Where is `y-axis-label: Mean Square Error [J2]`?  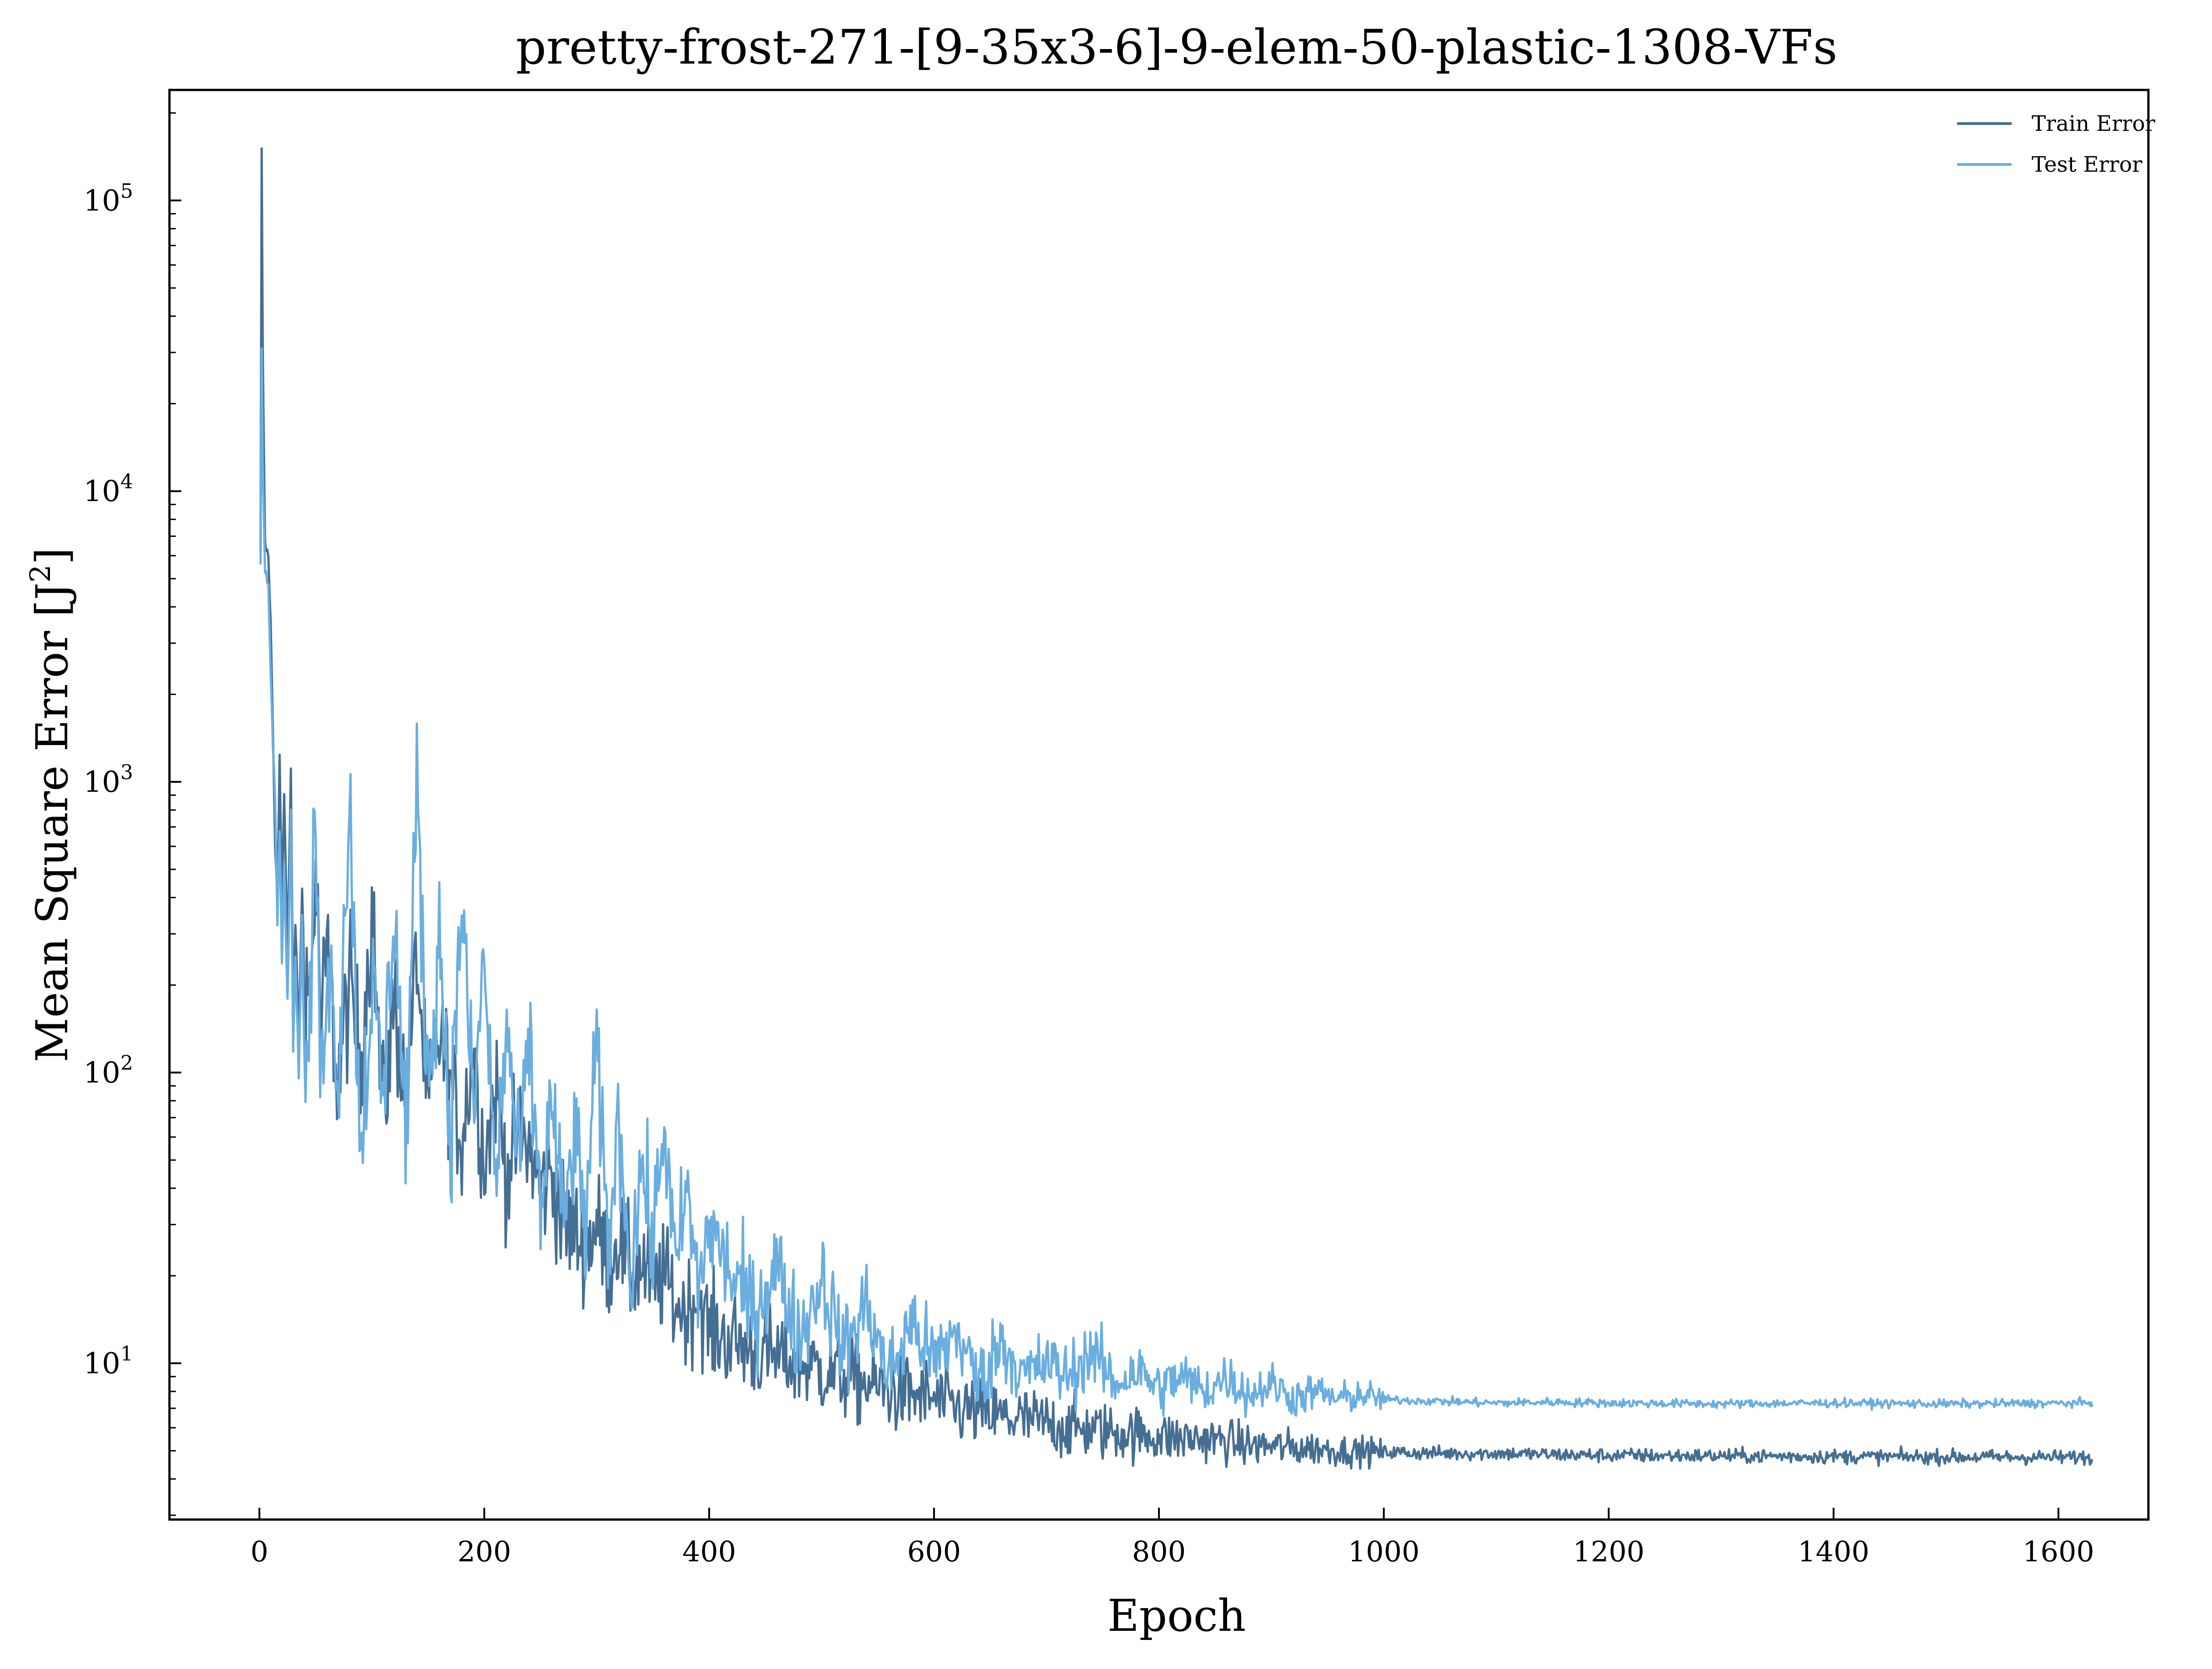
y-axis-label: Mean Square Error [J2] is located at coordinates (51, 804).